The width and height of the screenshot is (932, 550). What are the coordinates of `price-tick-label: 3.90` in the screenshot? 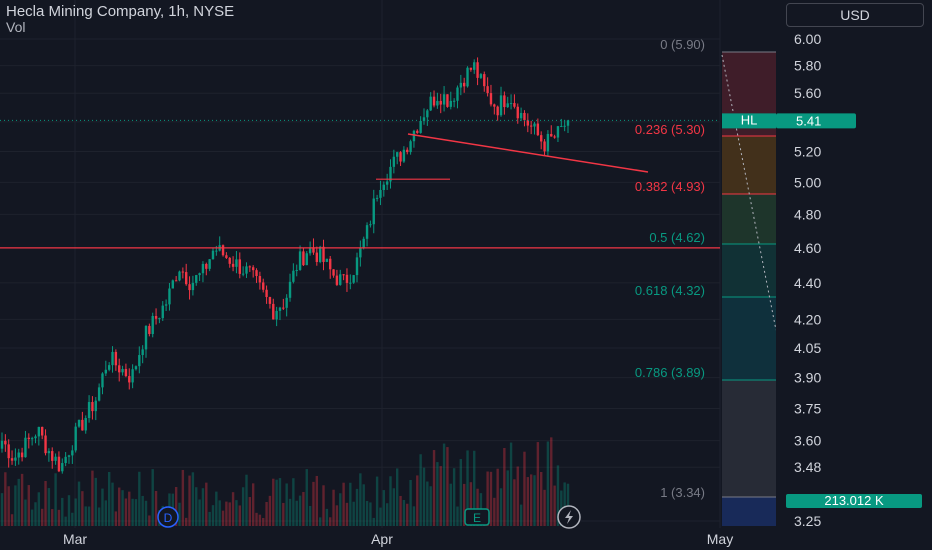 It's located at (807, 378).